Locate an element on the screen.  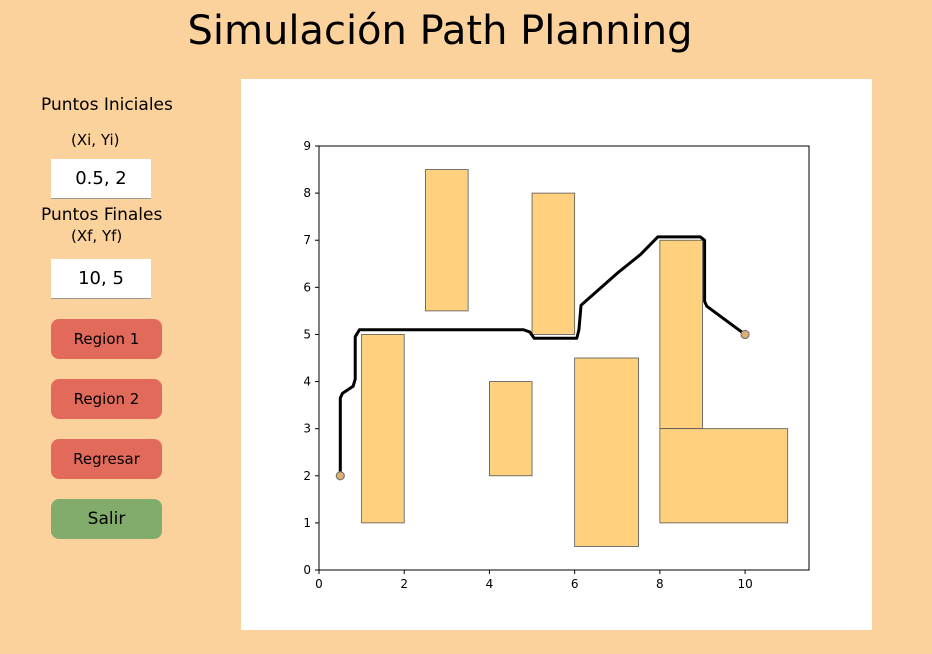
region-2-button: Region 2 is located at coordinates (106, 399).